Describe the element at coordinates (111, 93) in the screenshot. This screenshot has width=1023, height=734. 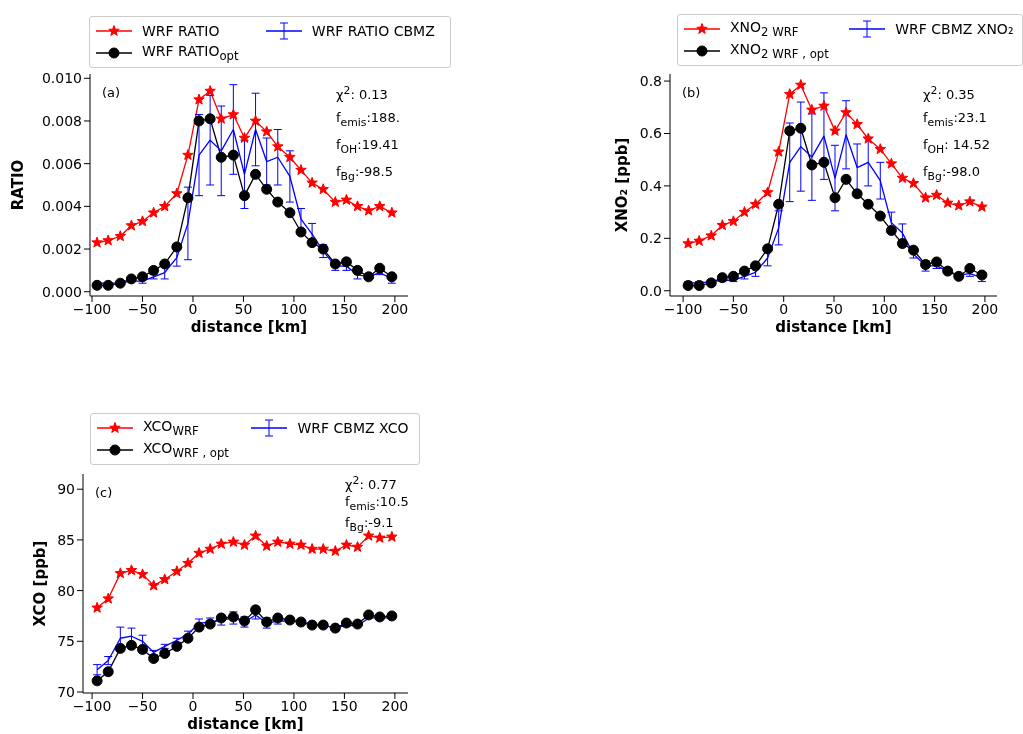
I see `annotation: (a)` at that location.